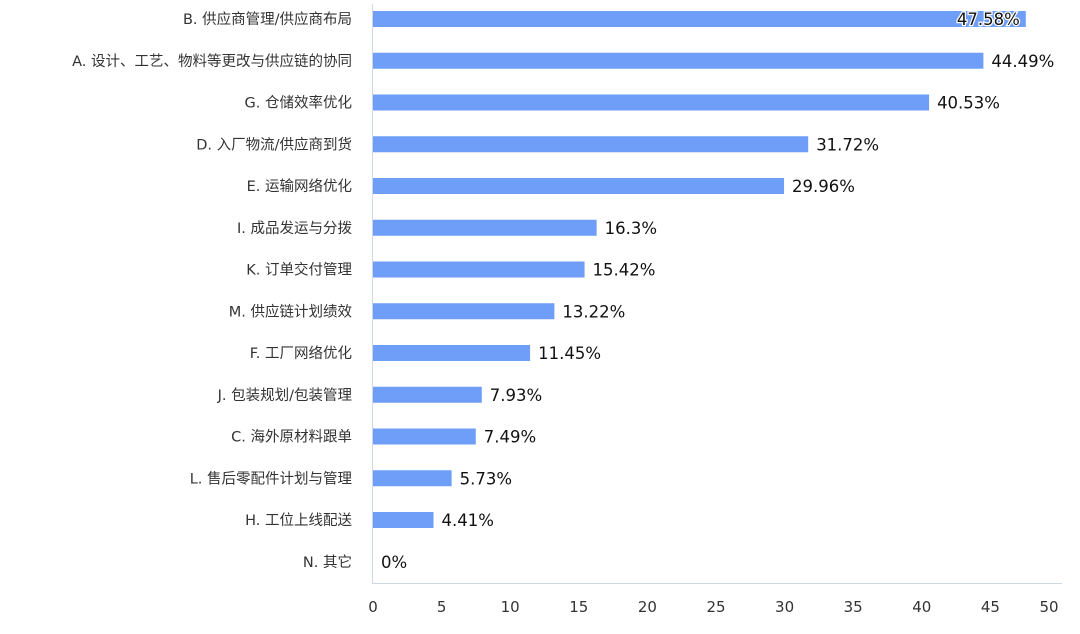 Image resolution: width=1080 pixels, height=634 pixels. What do you see at coordinates (624, 270) in the screenshot?
I see `value-label: 15.42%` at bounding box center [624, 270].